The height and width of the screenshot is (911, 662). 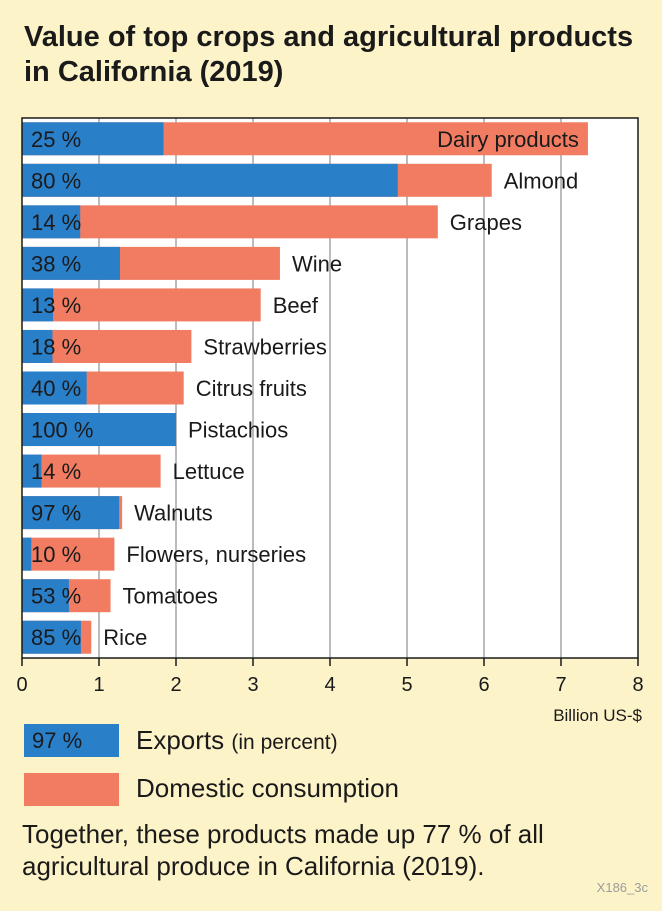 What do you see at coordinates (296, 305) in the screenshot?
I see `category-label: Beef` at bounding box center [296, 305].